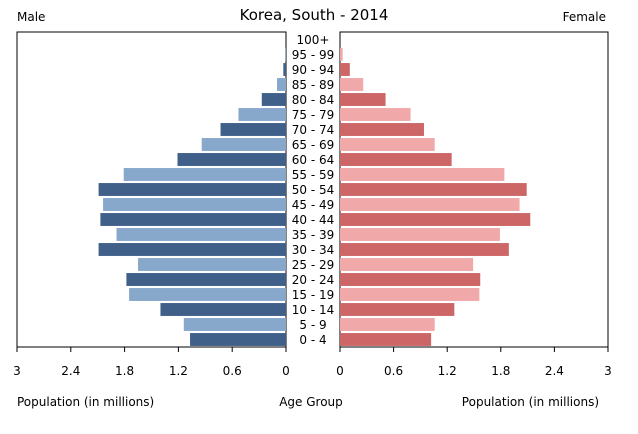 The width and height of the screenshot is (638, 434). Describe the element at coordinates (313, 70) in the screenshot. I see `age-group-label: 90 - 94` at that location.